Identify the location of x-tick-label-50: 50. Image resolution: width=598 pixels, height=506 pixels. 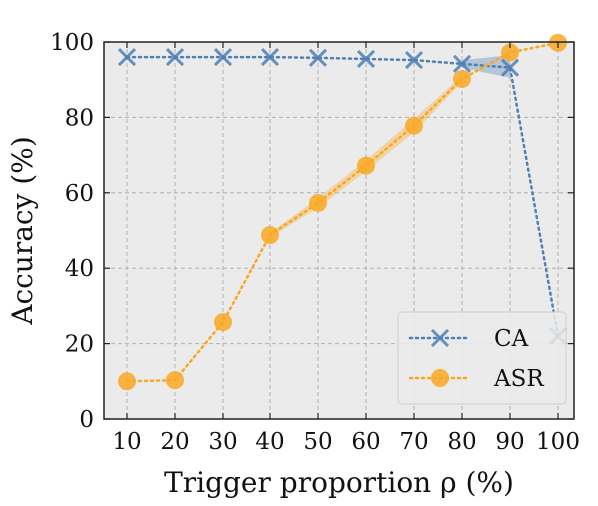
(317, 442).